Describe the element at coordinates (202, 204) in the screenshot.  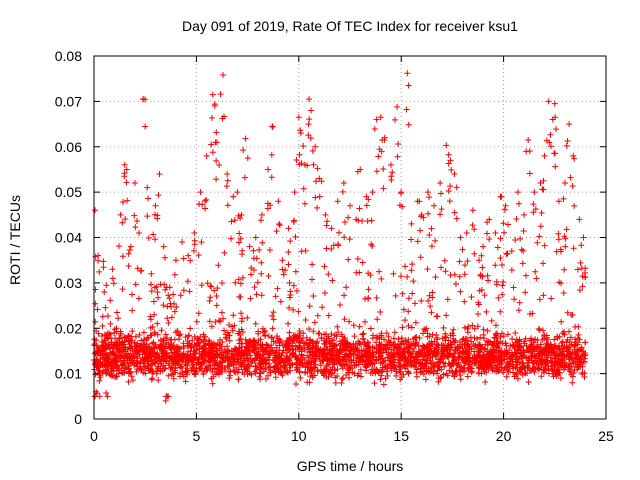
I see `data-point-26-c2` at that location.